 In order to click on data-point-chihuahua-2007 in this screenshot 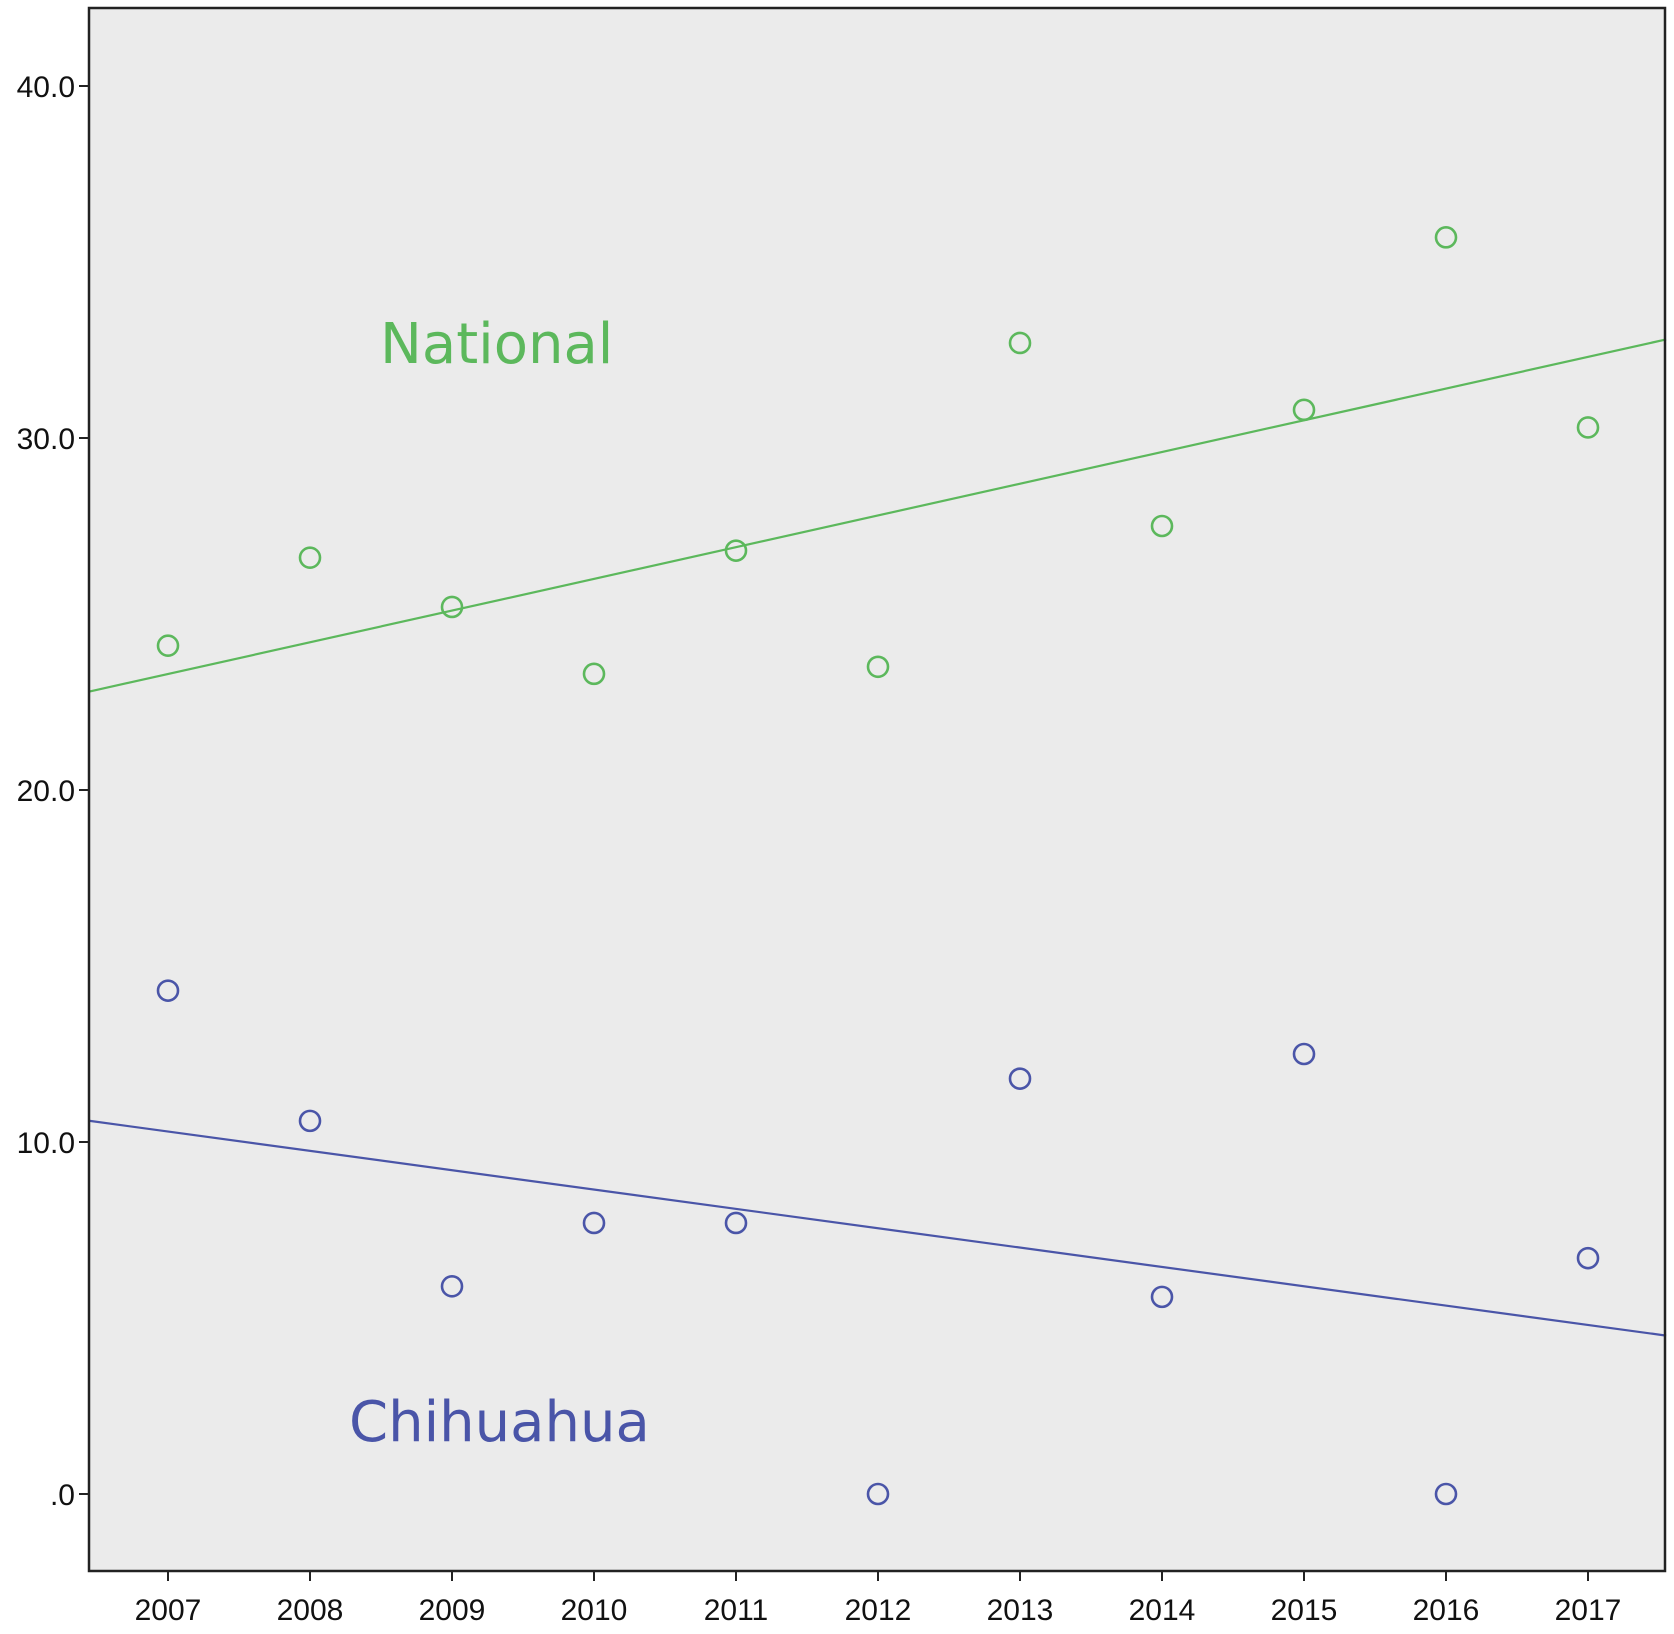, I will do `click(168, 990)`.